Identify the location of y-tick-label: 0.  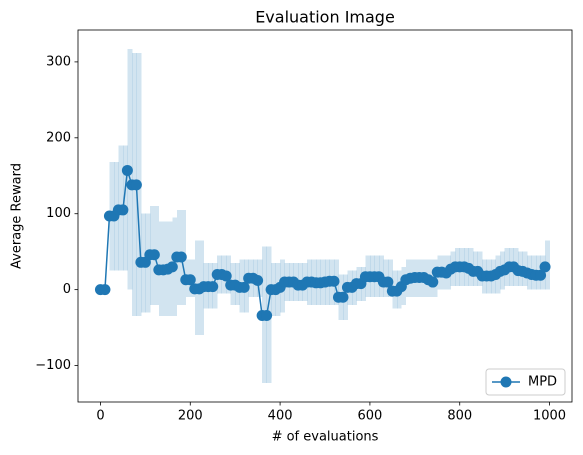
(67, 289).